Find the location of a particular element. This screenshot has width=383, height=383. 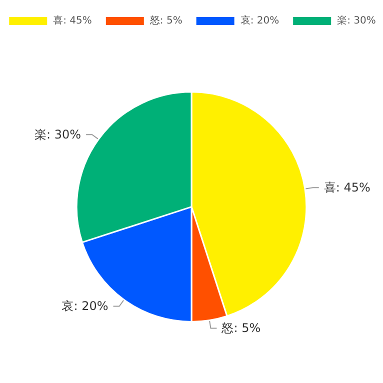

legend-label: 喜: 45% is located at coordinates (72, 20).